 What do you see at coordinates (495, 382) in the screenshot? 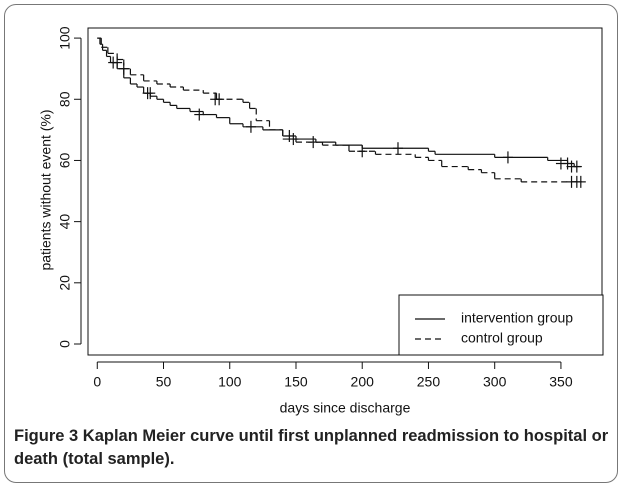
I see `x-tick-label: 300` at bounding box center [495, 382].